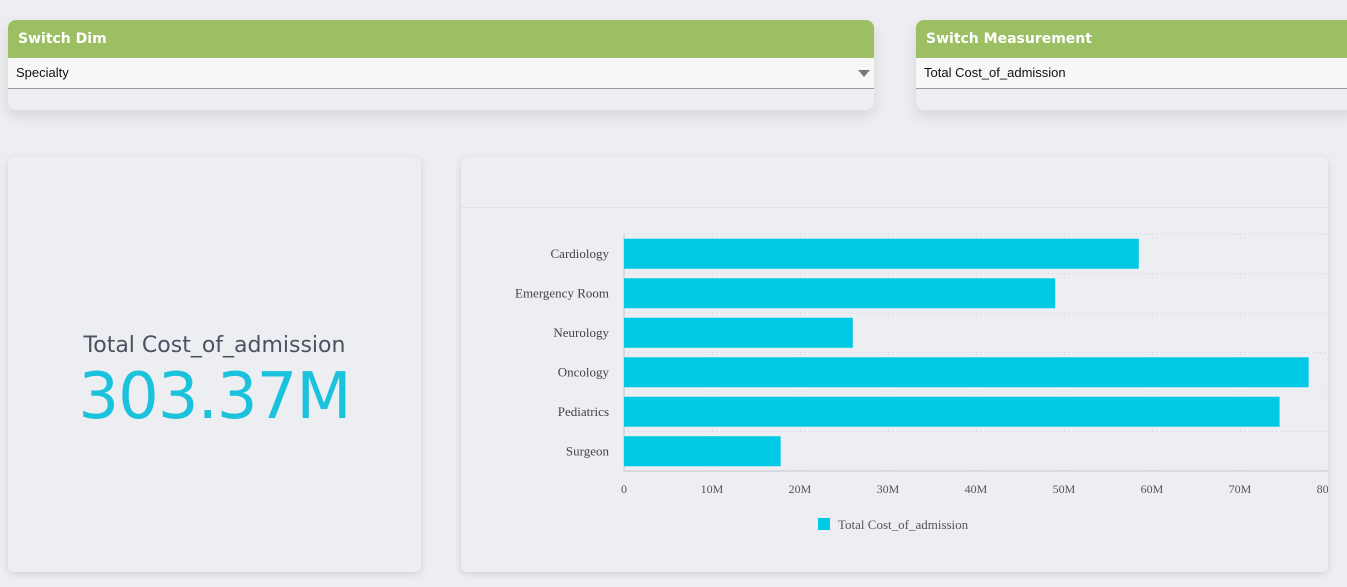 The image size is (1347, 587). Describe the element at coordinates (824, 524) in the screenshot. I see `legend-swatch` at that location.